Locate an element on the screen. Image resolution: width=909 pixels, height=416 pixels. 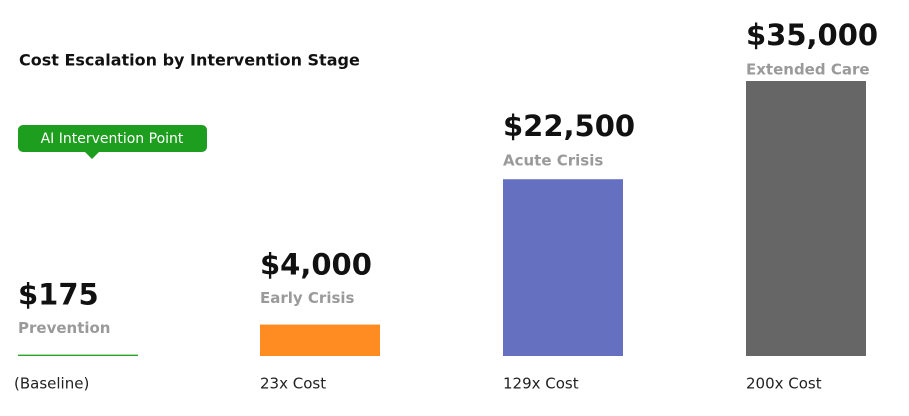
annotation-box is located at coordinates (112, 138).